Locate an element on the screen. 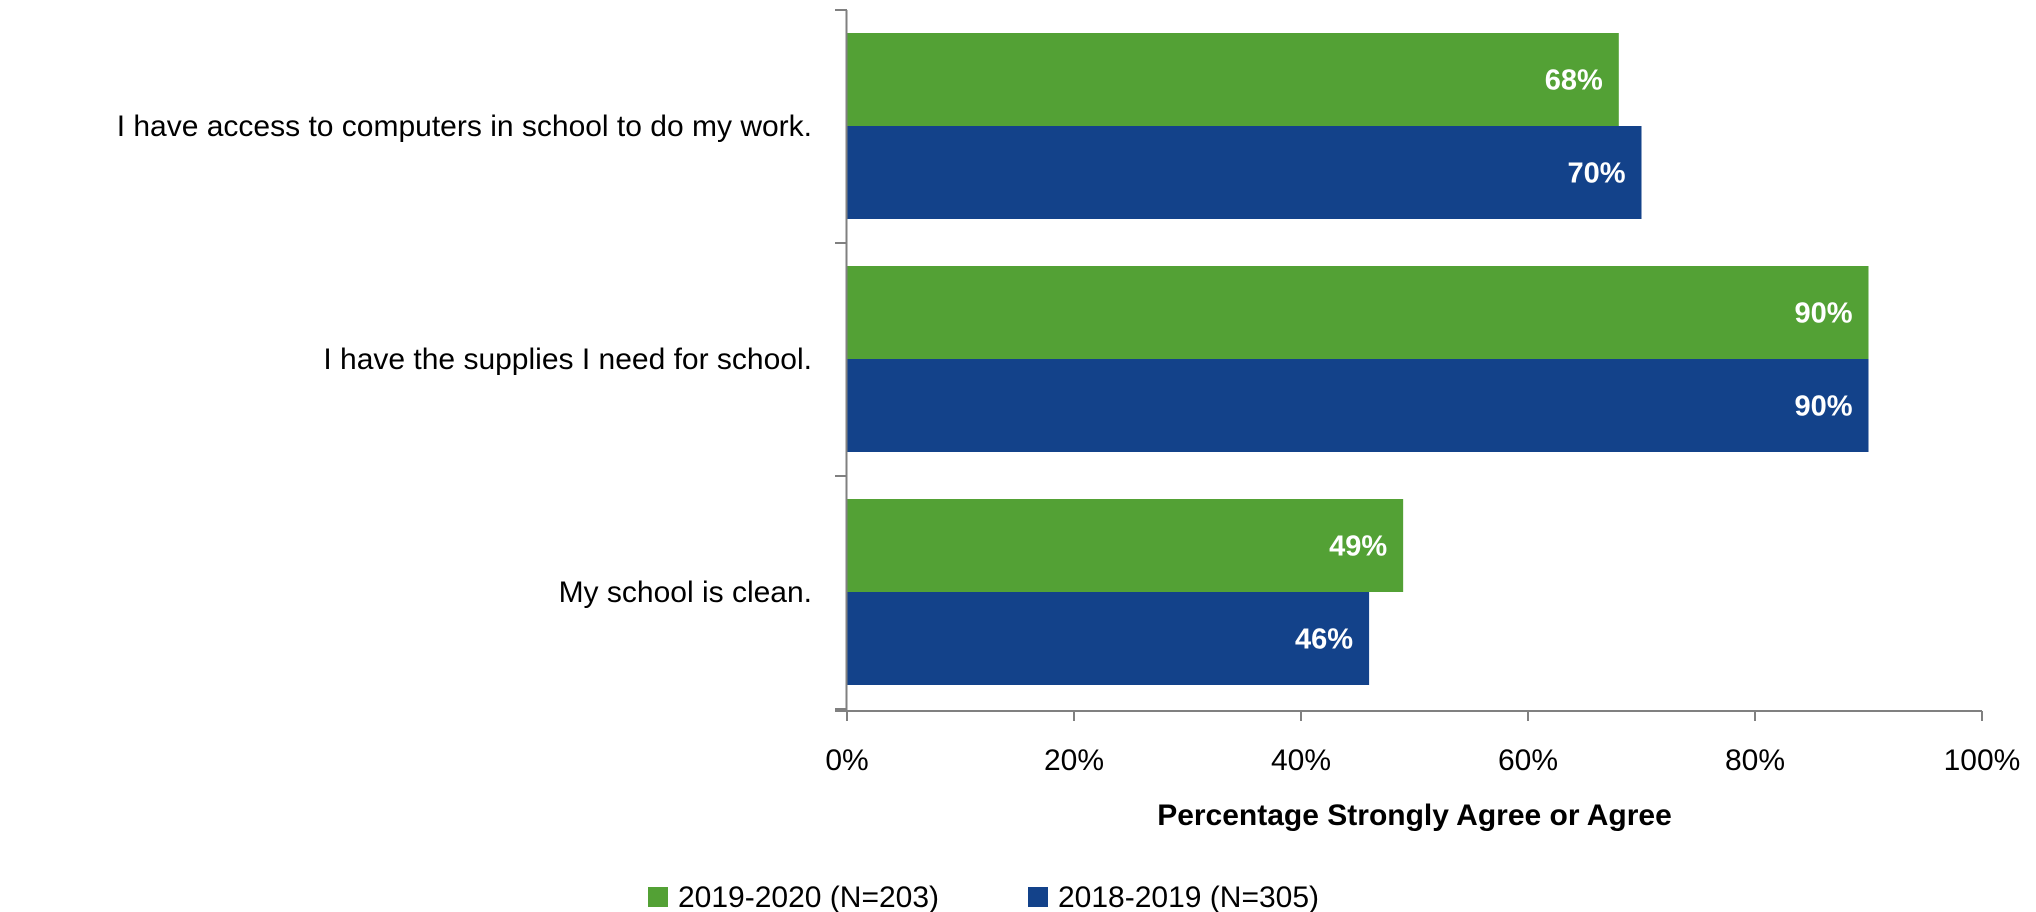 Image resolution: width=2036 pixels, height=912 pixels. x-tick-label: 40% is located at coordinates (1301, 760).